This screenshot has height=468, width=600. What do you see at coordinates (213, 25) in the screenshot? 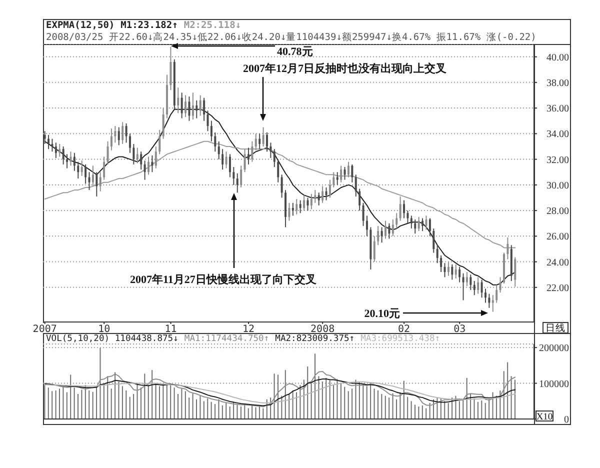
I see `text: M2:25.118↓` at bounding box center [213, 25].